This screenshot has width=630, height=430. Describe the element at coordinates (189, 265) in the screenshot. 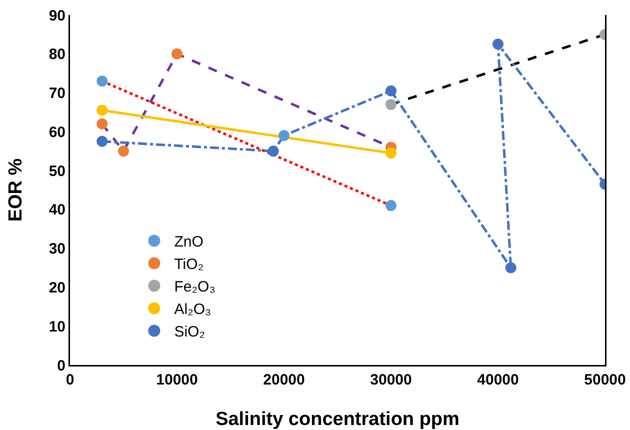

I see `legend-label: TiO₂` at that location.